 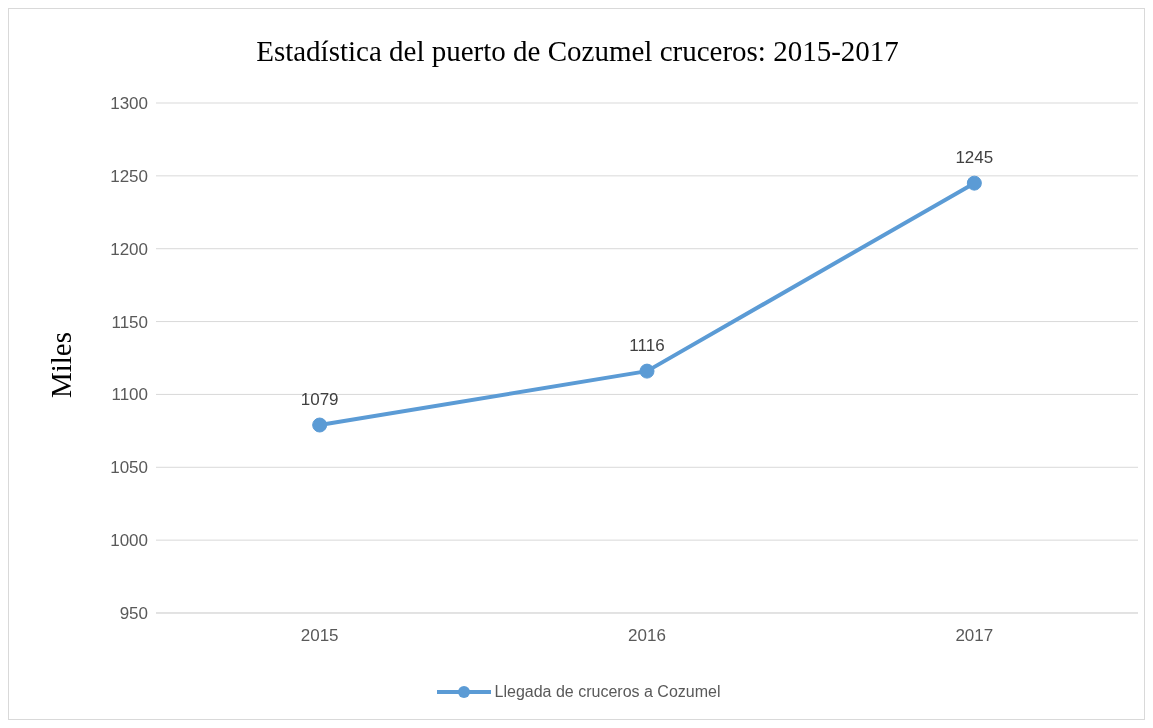 I want to click on y-tick-label: 1250, so click(x=129, y=176).